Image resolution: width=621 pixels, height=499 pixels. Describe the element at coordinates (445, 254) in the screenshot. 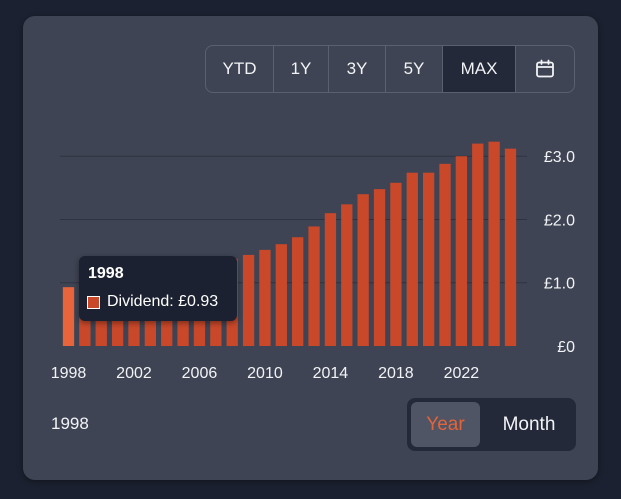

I see `bar-2021` at that location.